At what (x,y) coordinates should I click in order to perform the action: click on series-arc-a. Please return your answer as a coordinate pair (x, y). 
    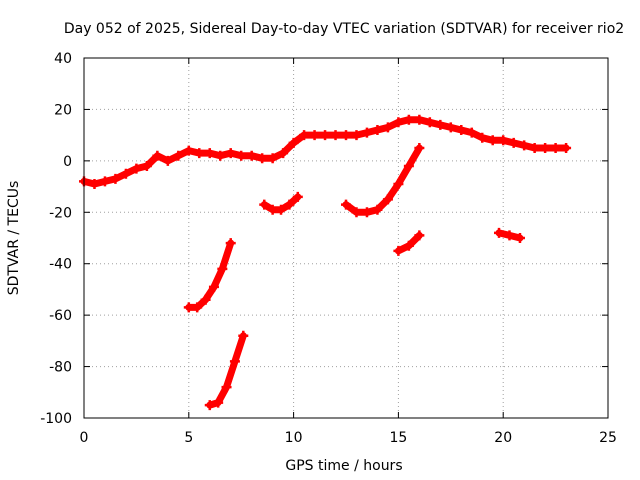
    Looking at the image, I should click on (209, 275).